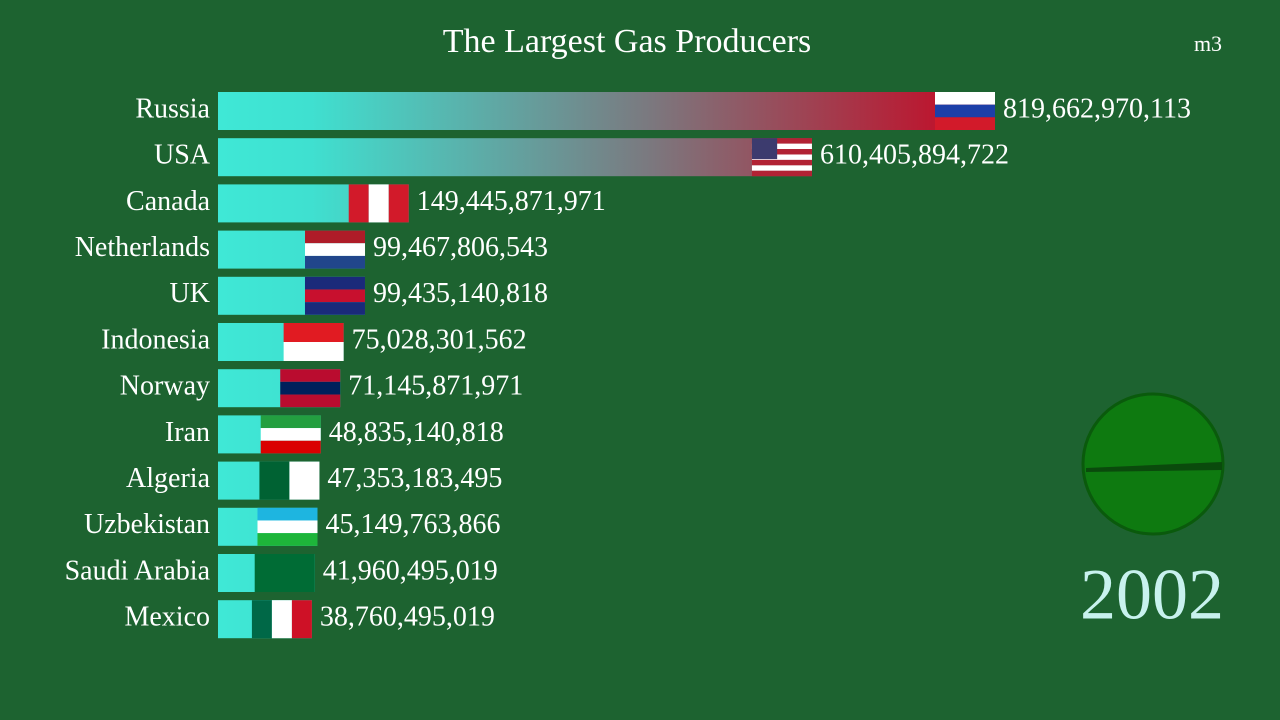  What do you see at coordinates (407, 617) in the screenshot?
I see `value-label: 38,760,495,019` at bounding box center [407, 617].